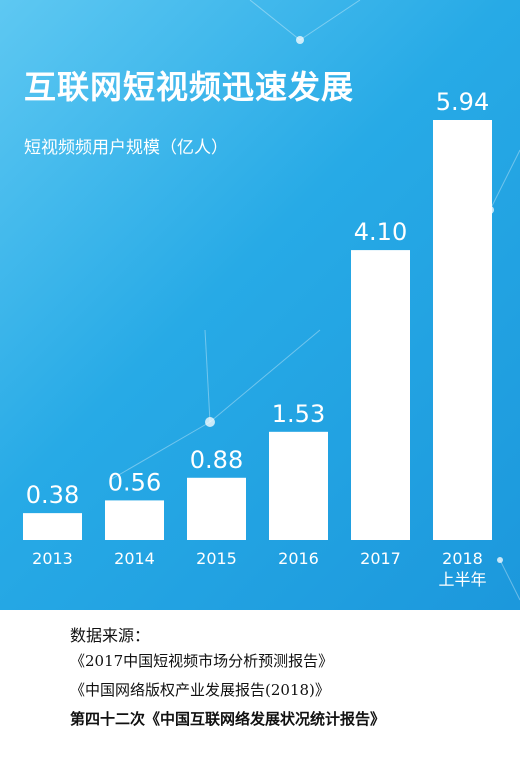  I want to click on chart-subtitle: 短视频频用户规模（亿人）, so click(126, 148).